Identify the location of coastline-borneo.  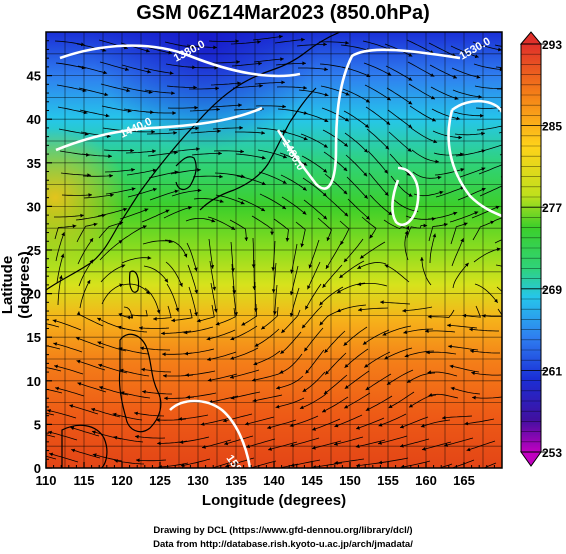
(84, 446).